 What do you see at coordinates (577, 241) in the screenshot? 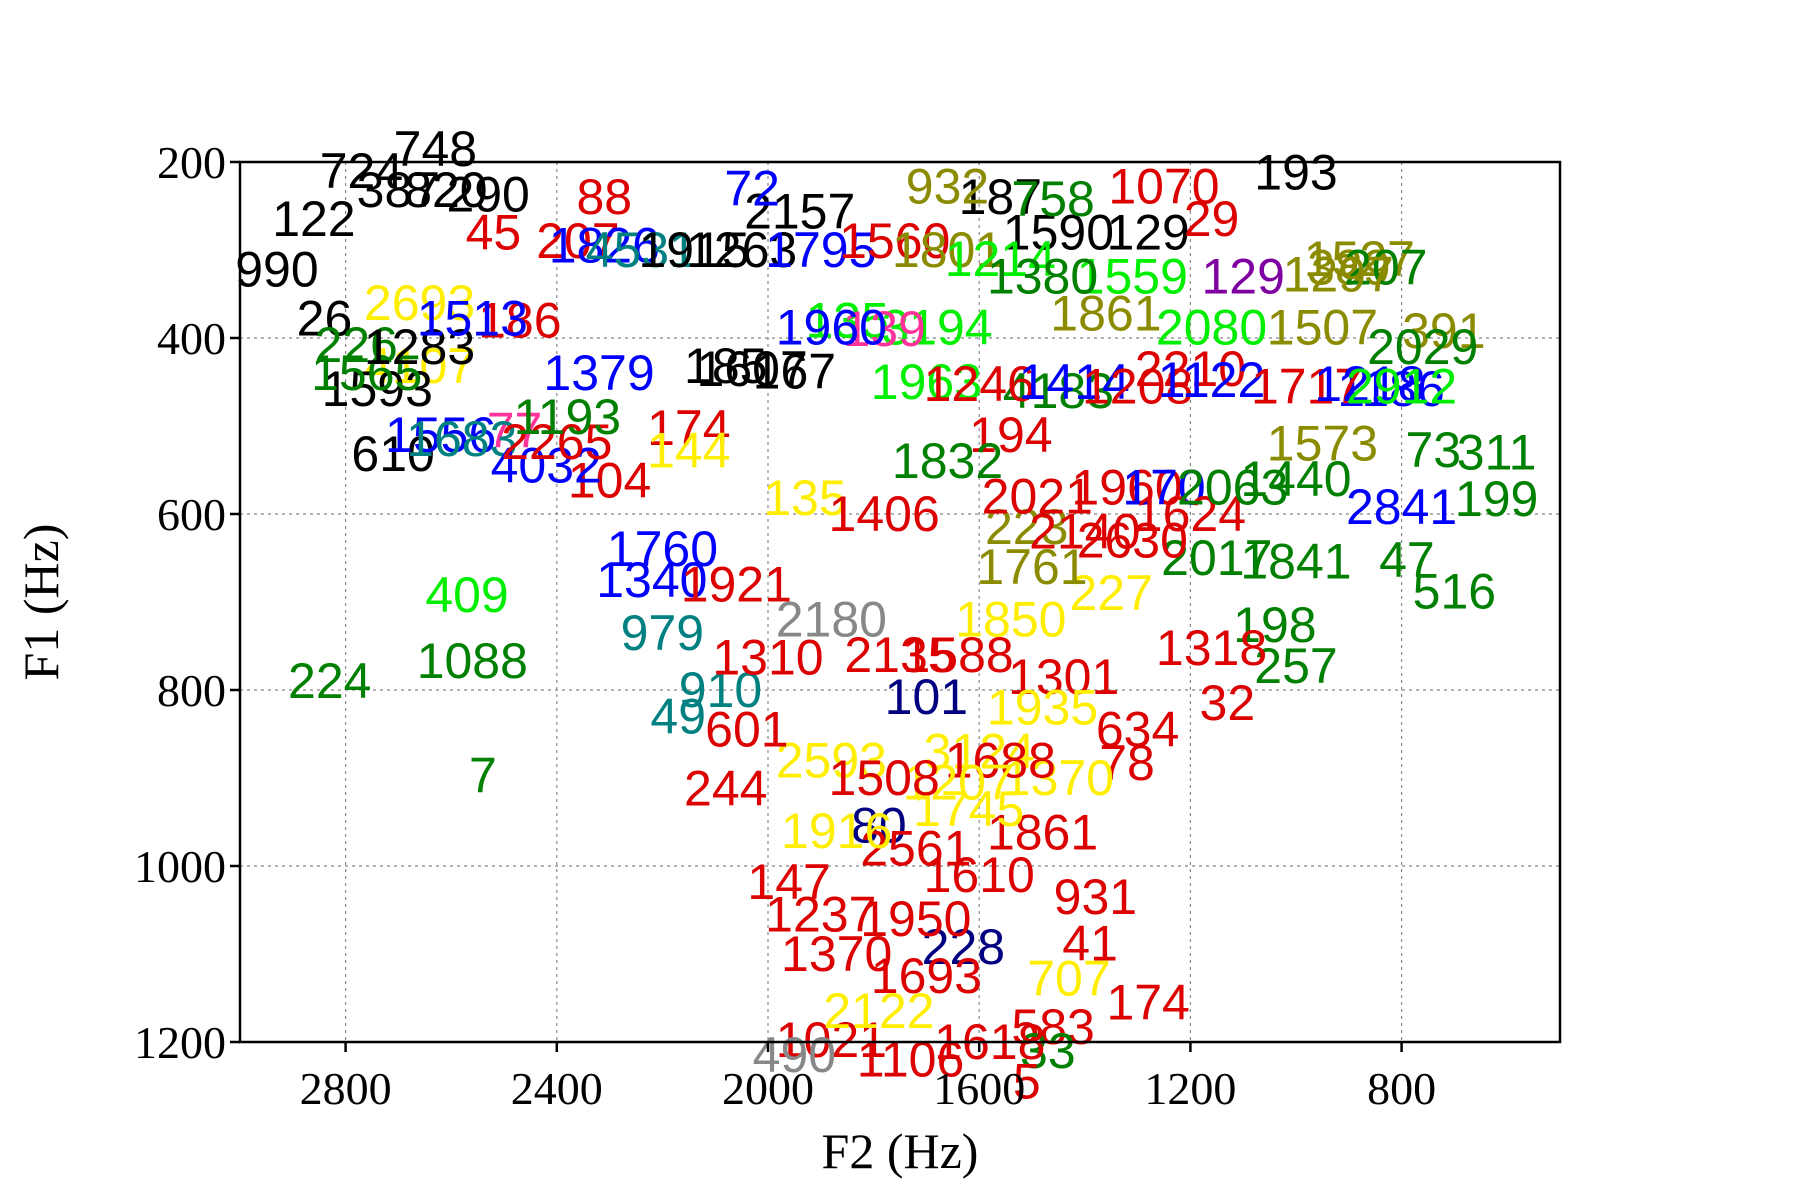
I see `data-point-label: 207` at bounding box center [577, 241].